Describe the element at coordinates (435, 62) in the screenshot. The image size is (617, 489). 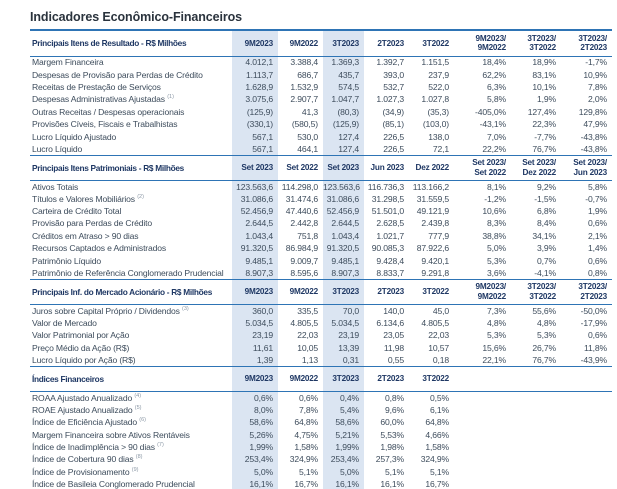
I see `value-cell: 1.151,5` at that location.